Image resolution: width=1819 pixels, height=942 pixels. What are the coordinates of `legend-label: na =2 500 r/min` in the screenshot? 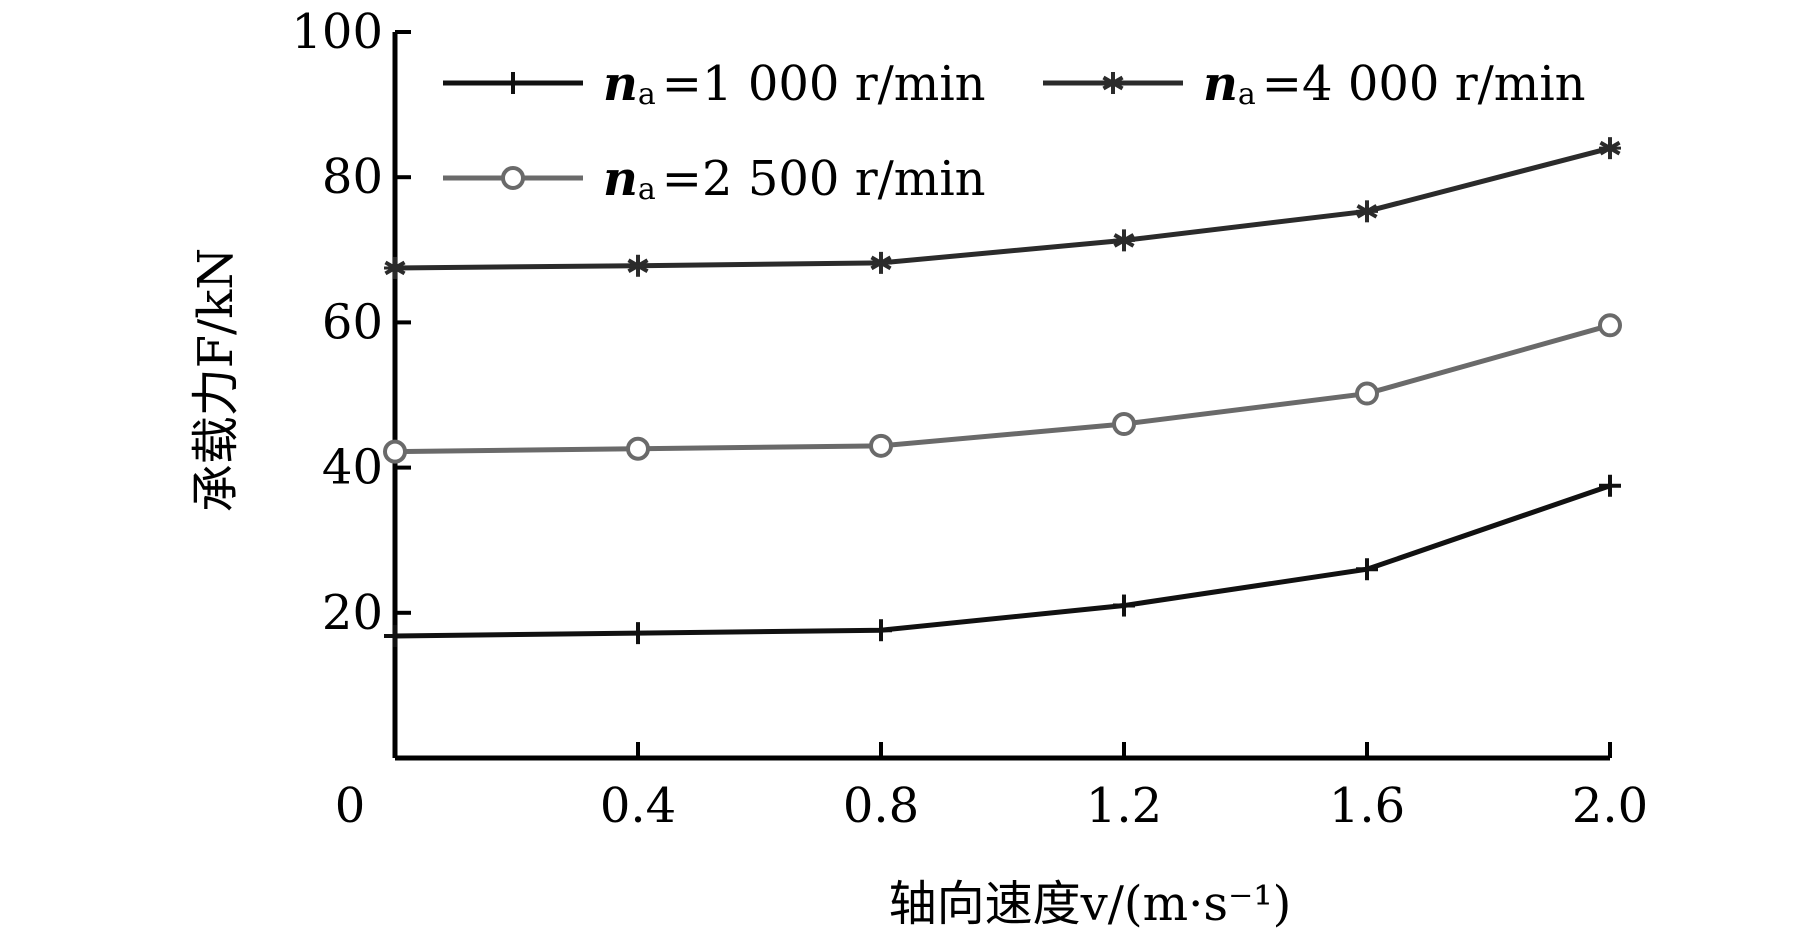 It's located at (794, 179).